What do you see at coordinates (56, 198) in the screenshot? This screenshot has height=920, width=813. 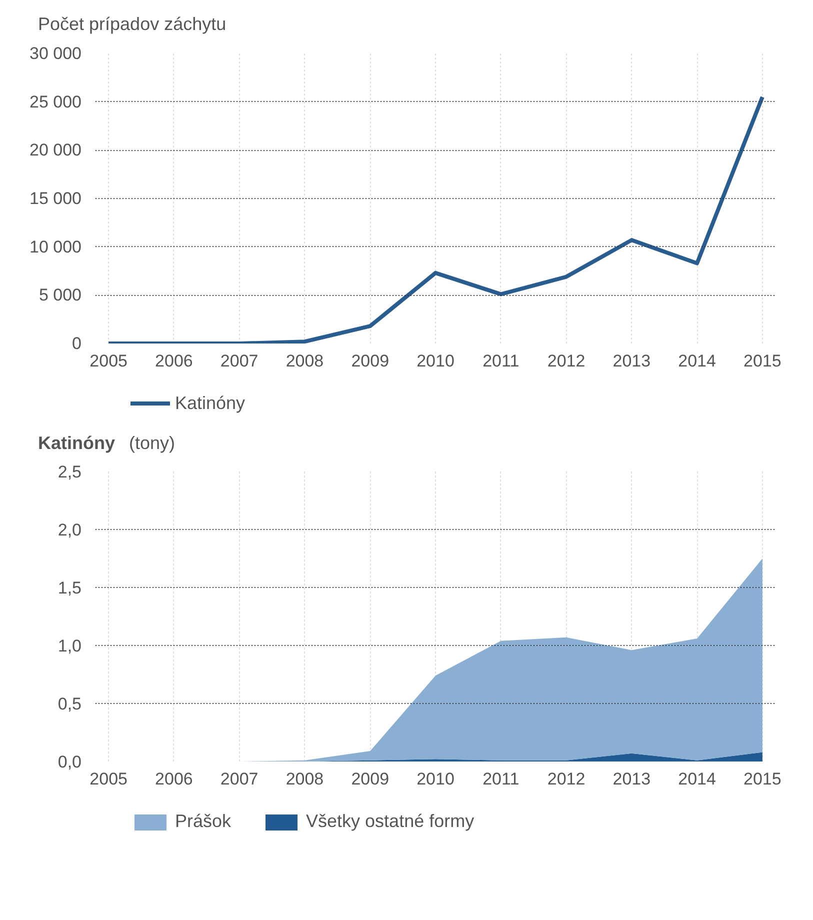 I see `y-tick-label: 15 000` at bounding box center [56, 198].